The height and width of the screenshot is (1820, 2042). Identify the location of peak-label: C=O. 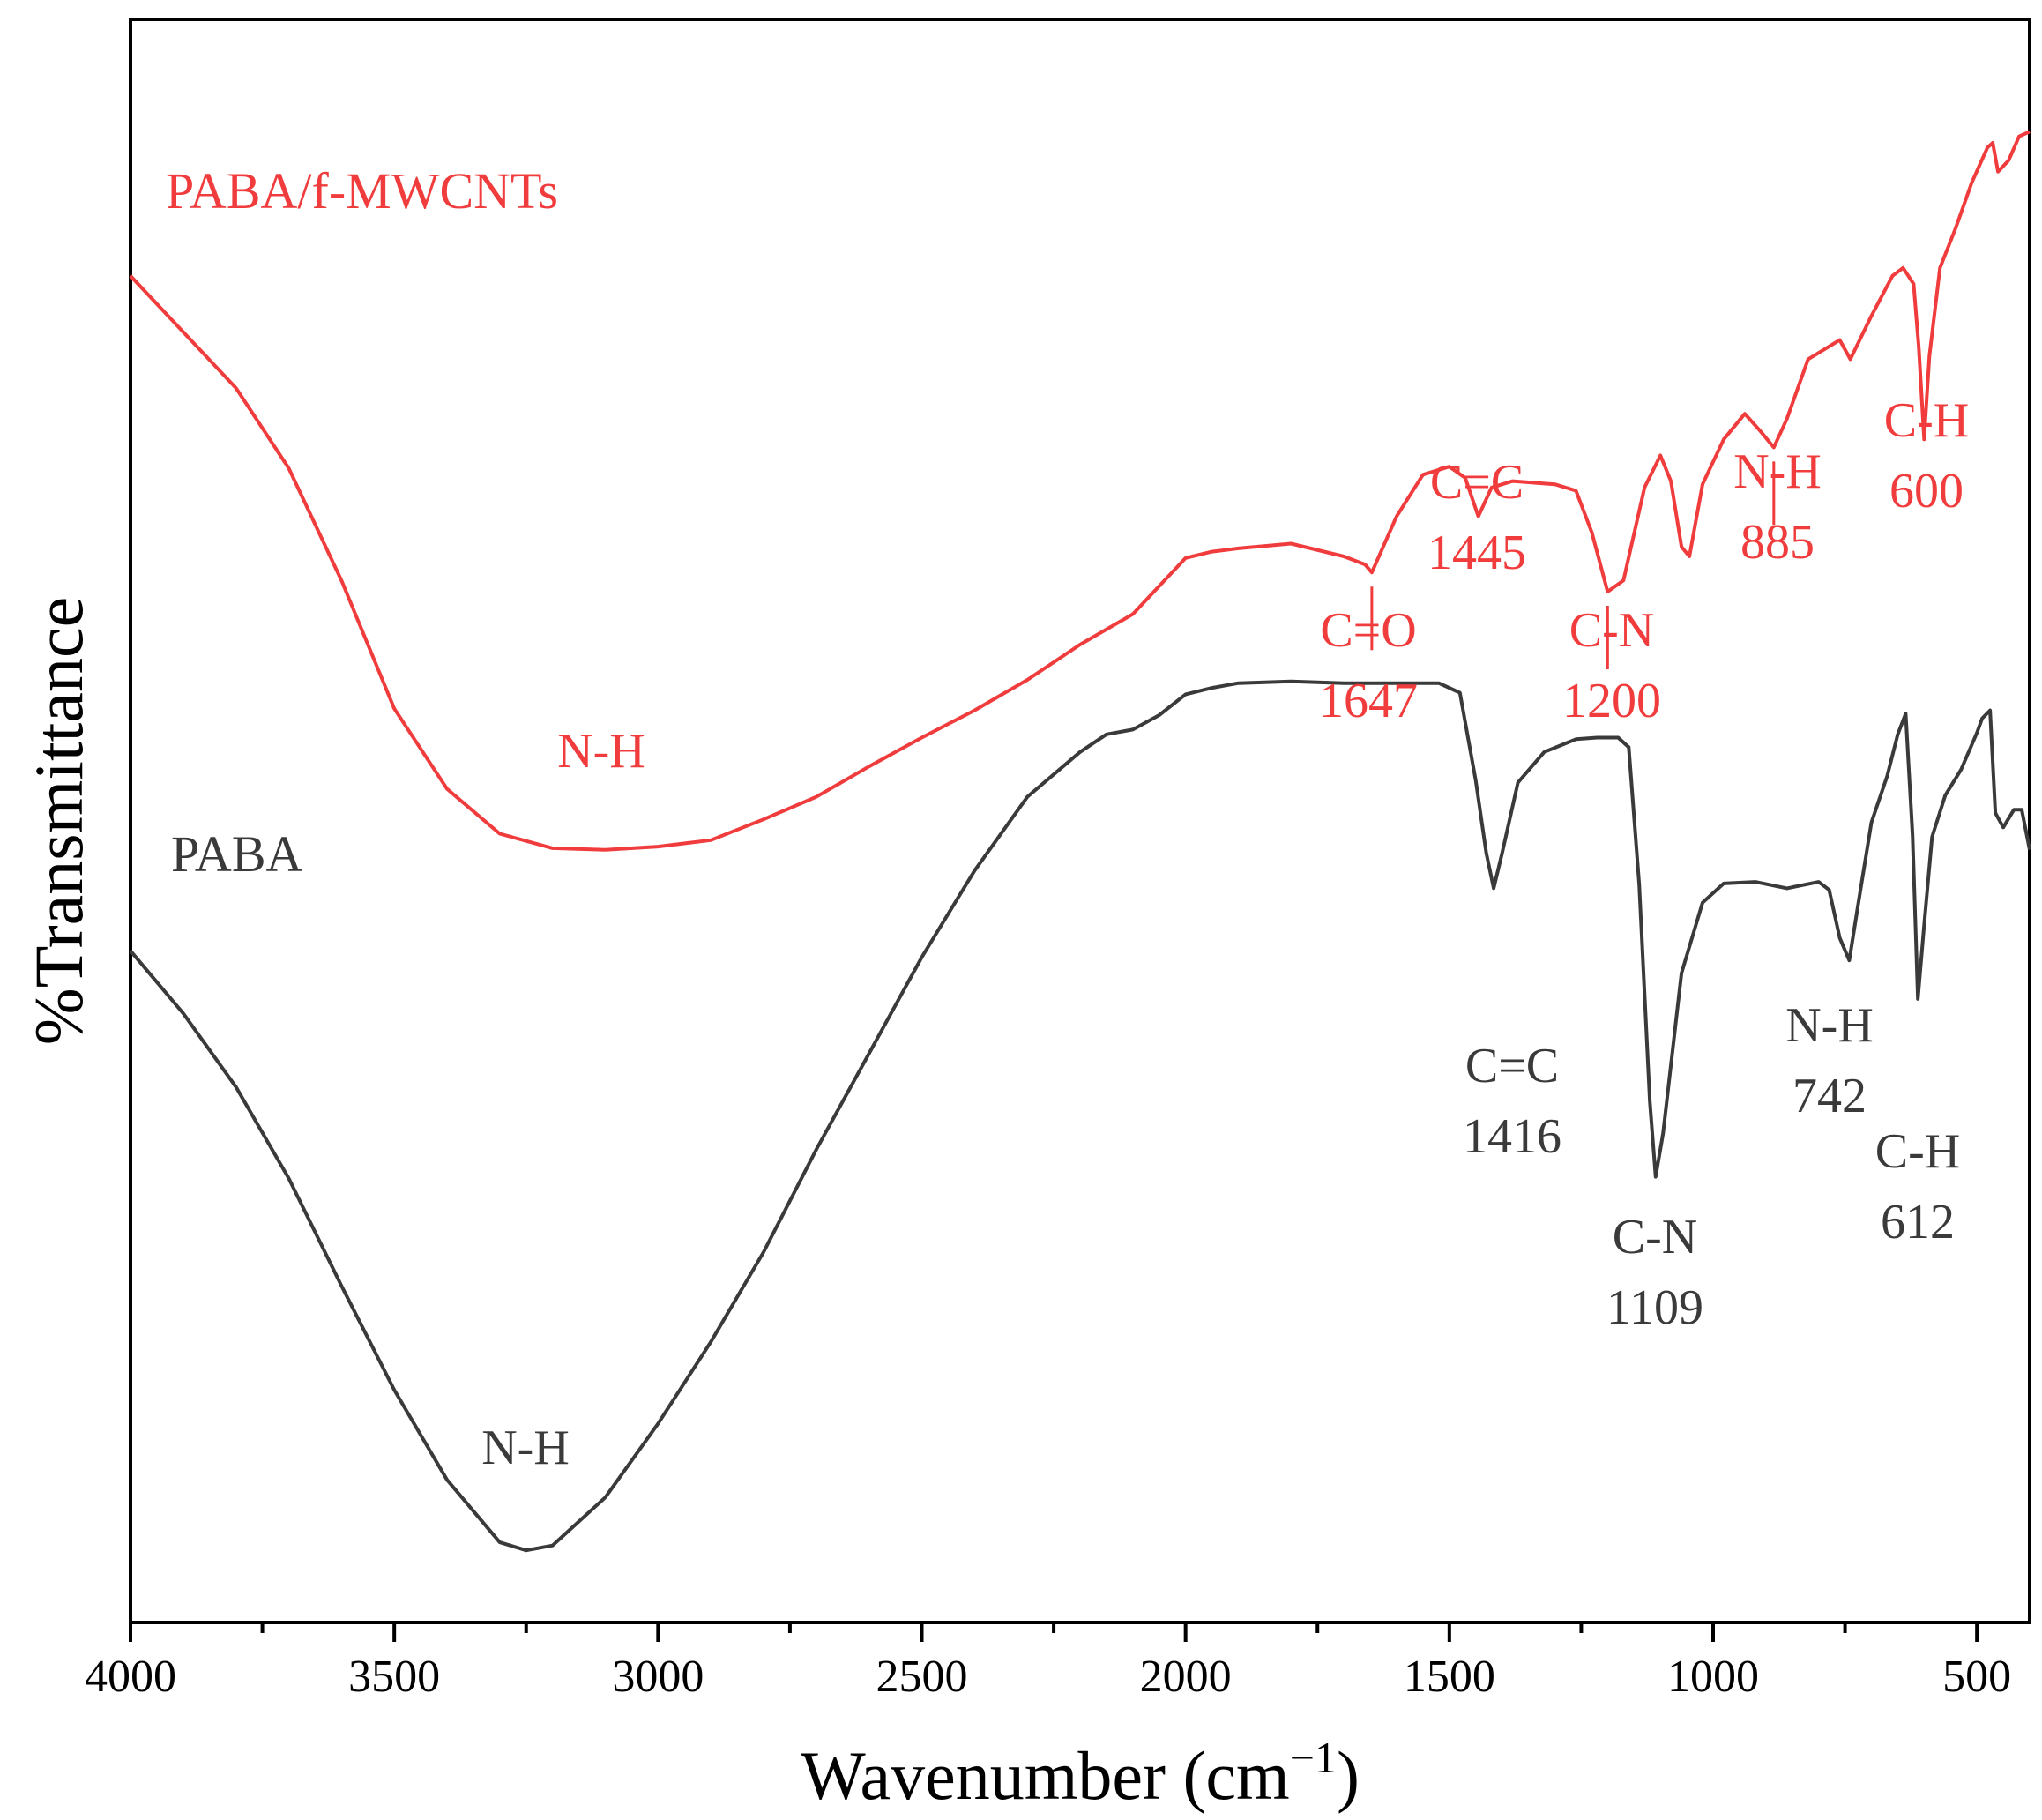
(1368, 630).